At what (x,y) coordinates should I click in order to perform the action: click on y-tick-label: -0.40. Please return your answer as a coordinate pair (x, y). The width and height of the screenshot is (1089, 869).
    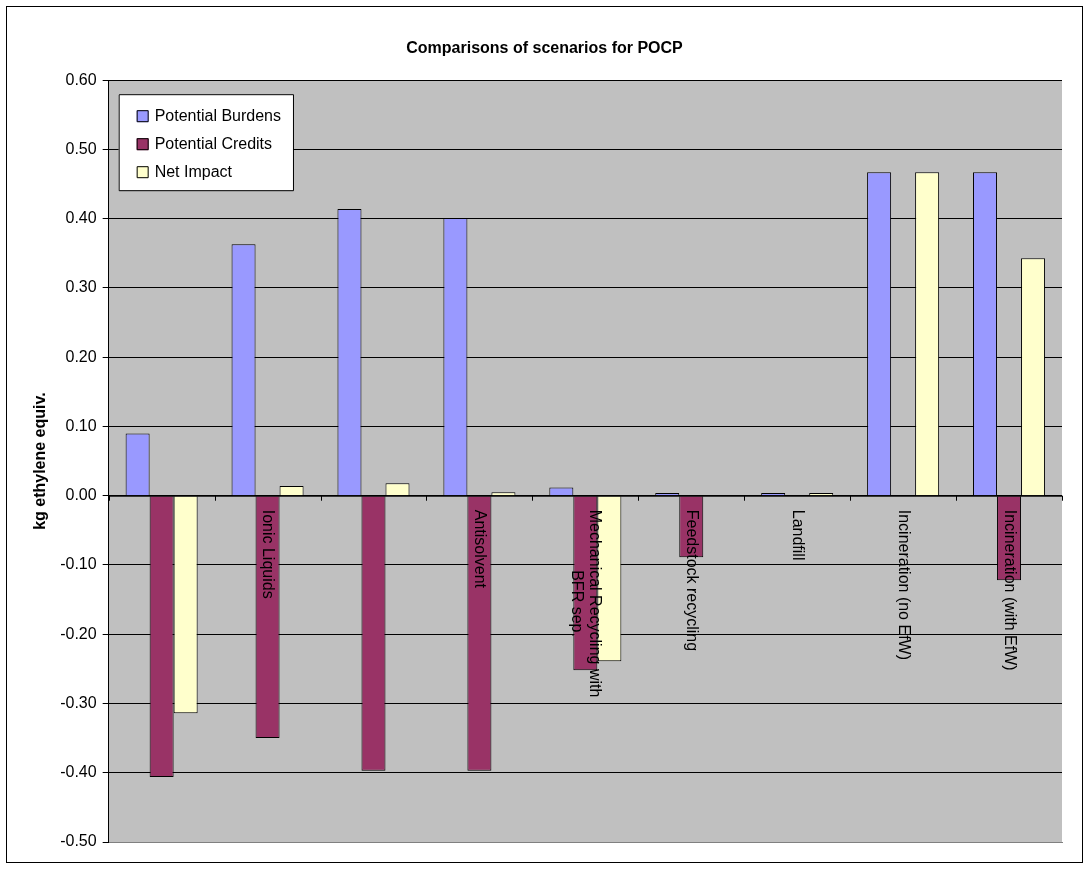
    Looking at the image, I should click on (78, 772).